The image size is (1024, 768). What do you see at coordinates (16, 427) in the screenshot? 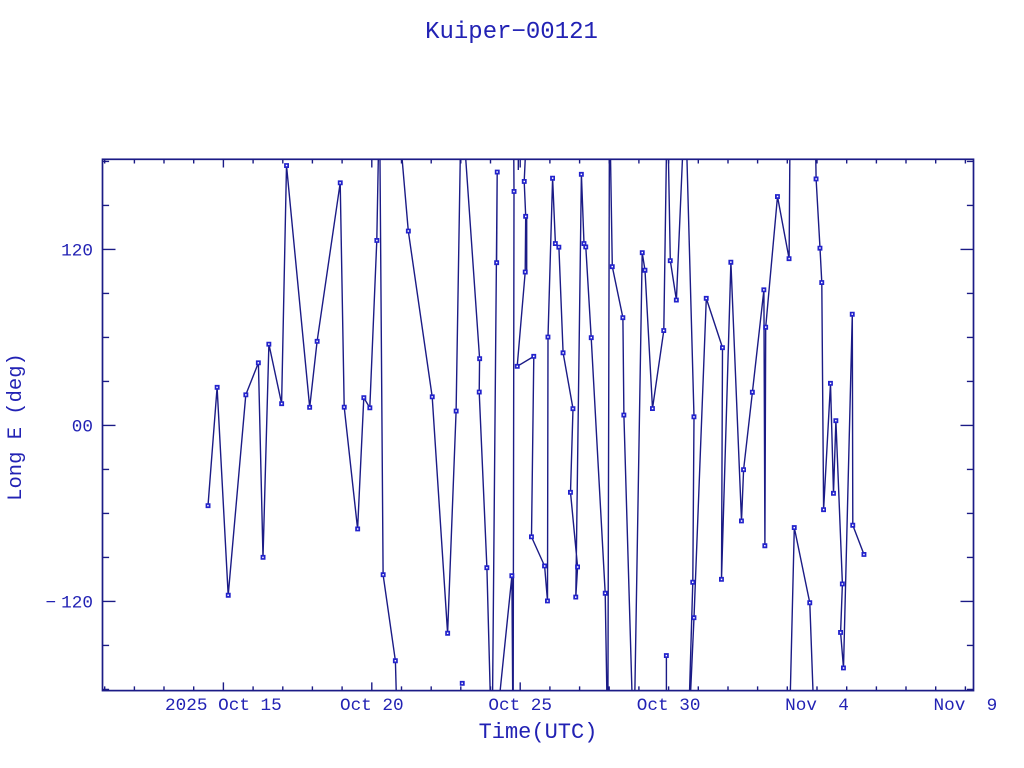
I see `svg-text: Long E (deg)` at bounding box center [16, 427].